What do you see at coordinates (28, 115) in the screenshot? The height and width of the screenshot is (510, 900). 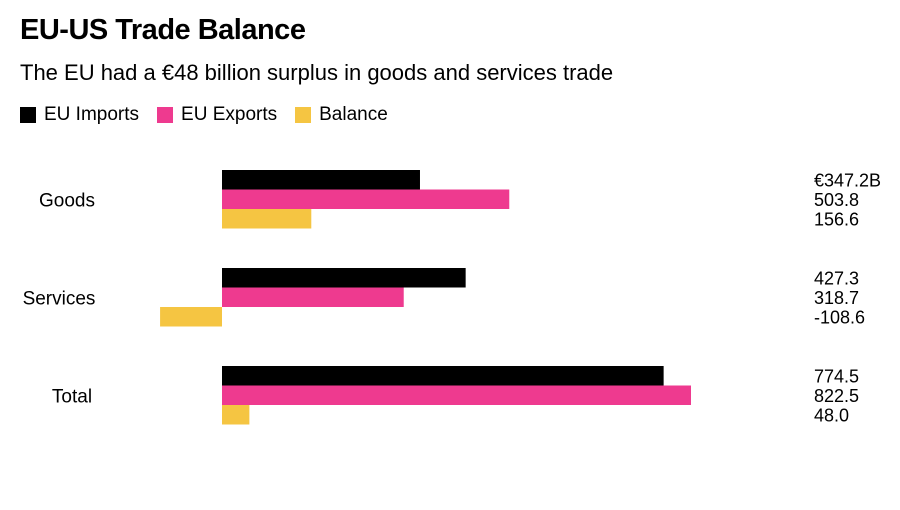 I see `legend-swatch-imports` at bounding box center [28, 115].